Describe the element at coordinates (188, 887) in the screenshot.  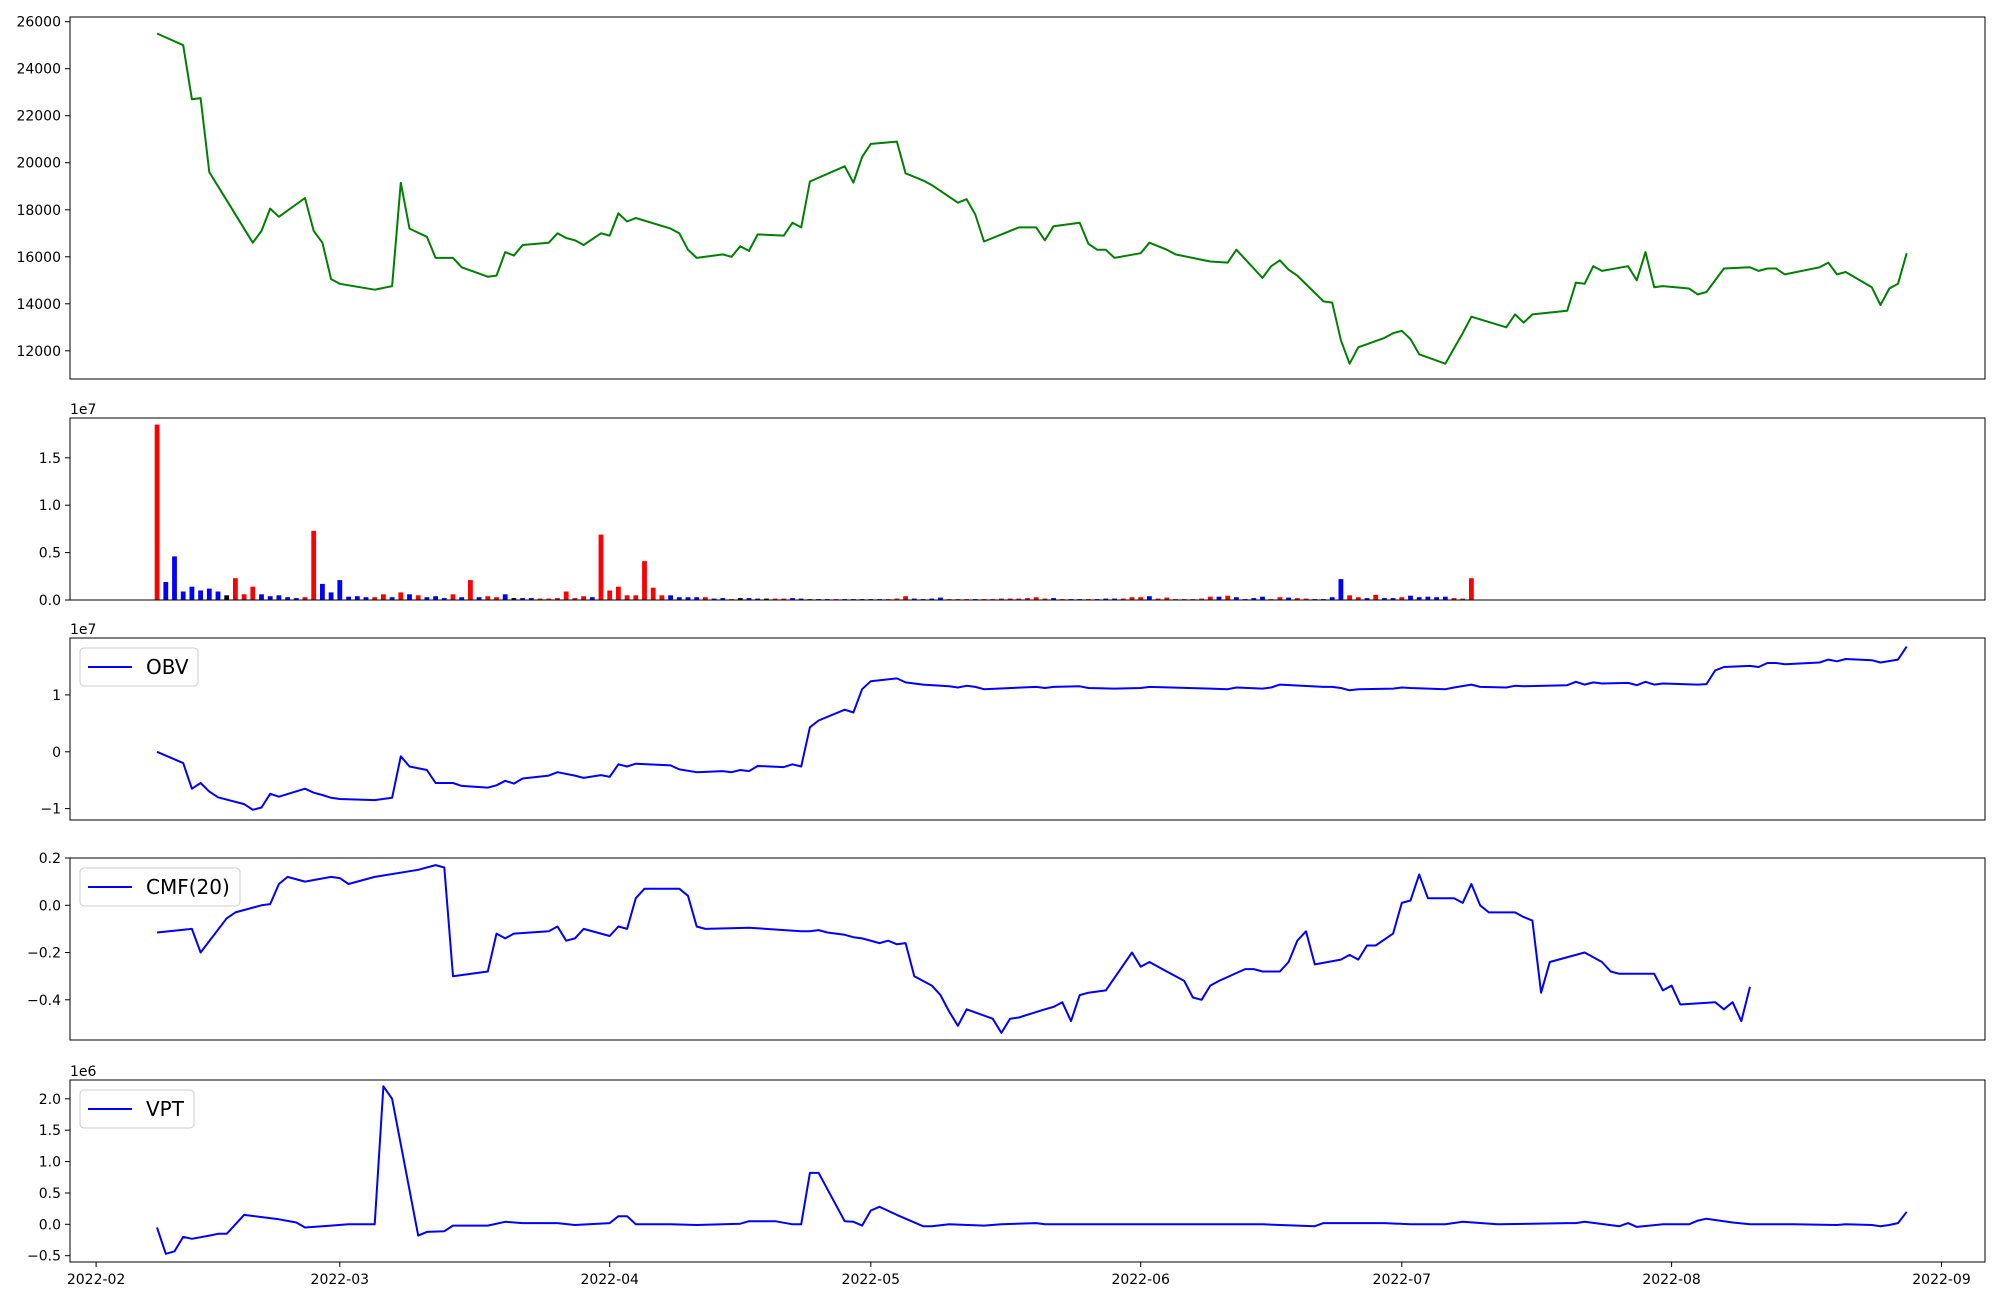
I see `cmf-legend-label: CMF(20)` at that location.